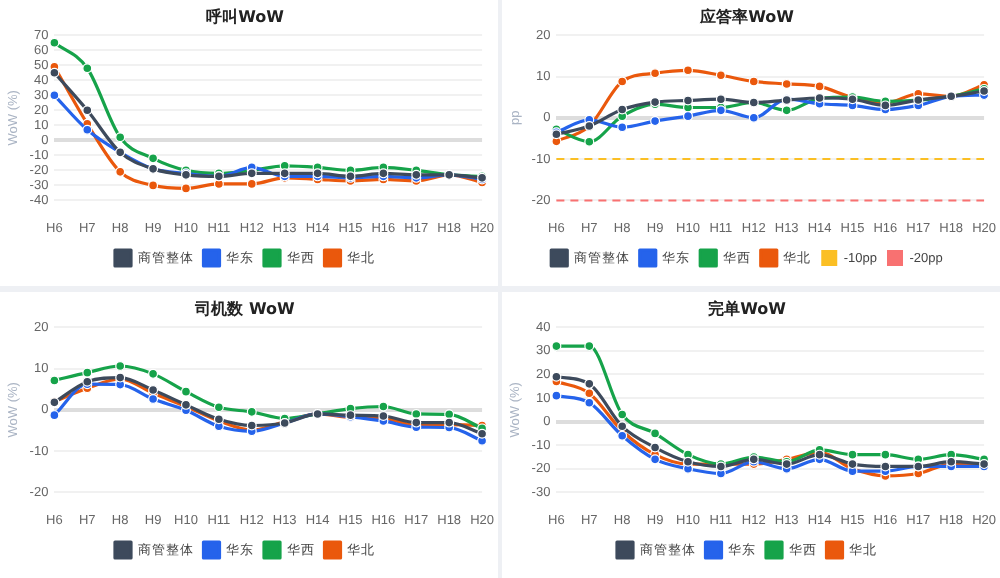 This screenshot has width=1000, height=578. What do you see at coordinates (244, 307) in the screenshot?
I see `chart-title: 司机数 WoW` at bounding box center [244, 307].